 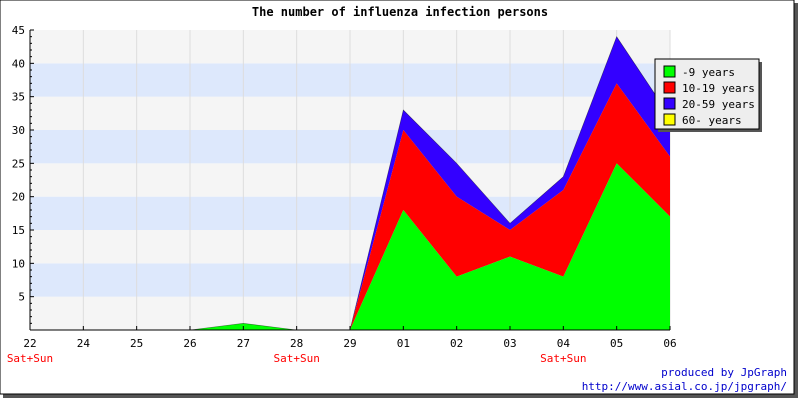 What do you see at coordinates (18, 63) in the screenshot?
I see `y-tick-label: 40` at bounding box center [18, 63].